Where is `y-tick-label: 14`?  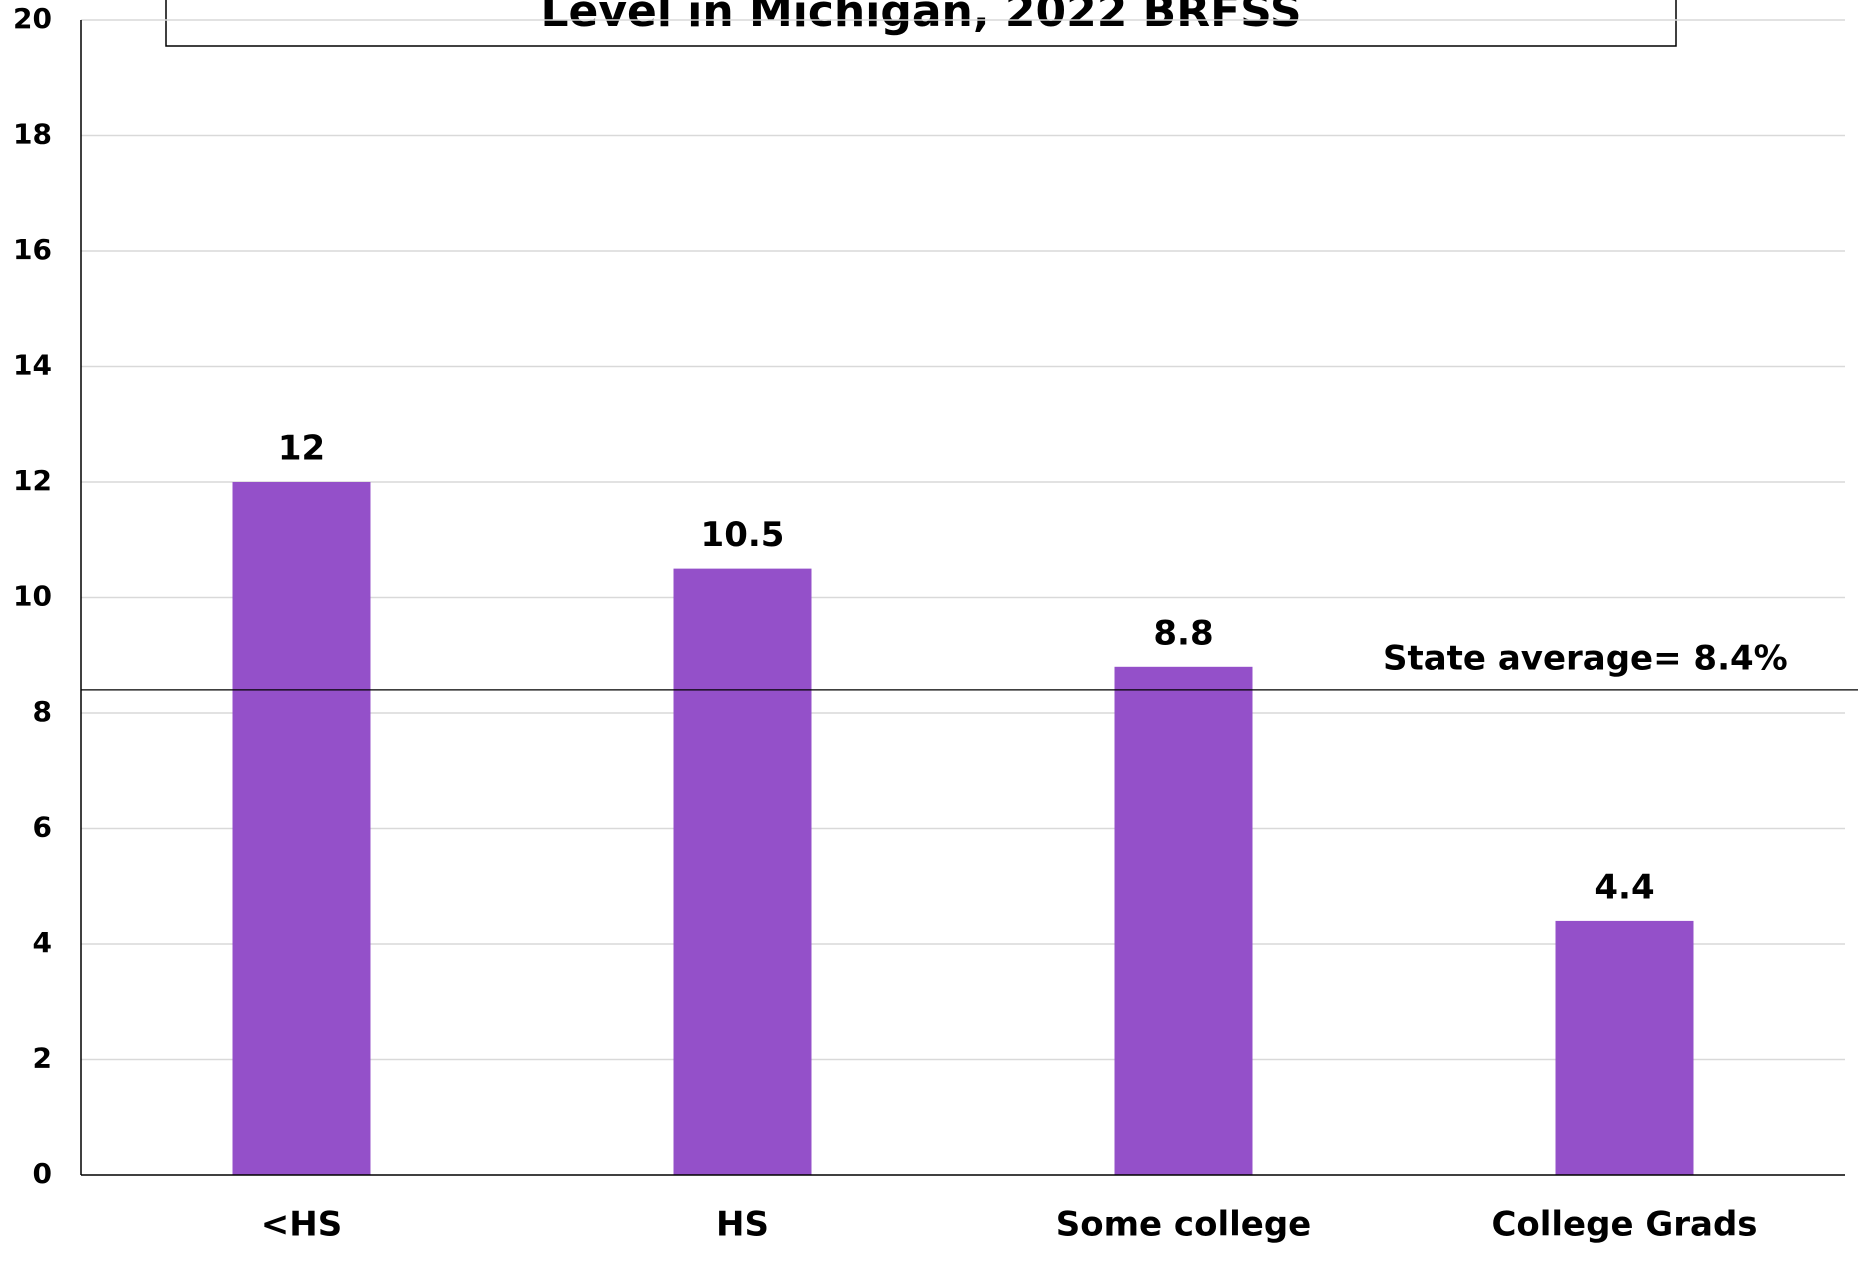 y-tick-label: 14 is located at coordinates (32, 365).